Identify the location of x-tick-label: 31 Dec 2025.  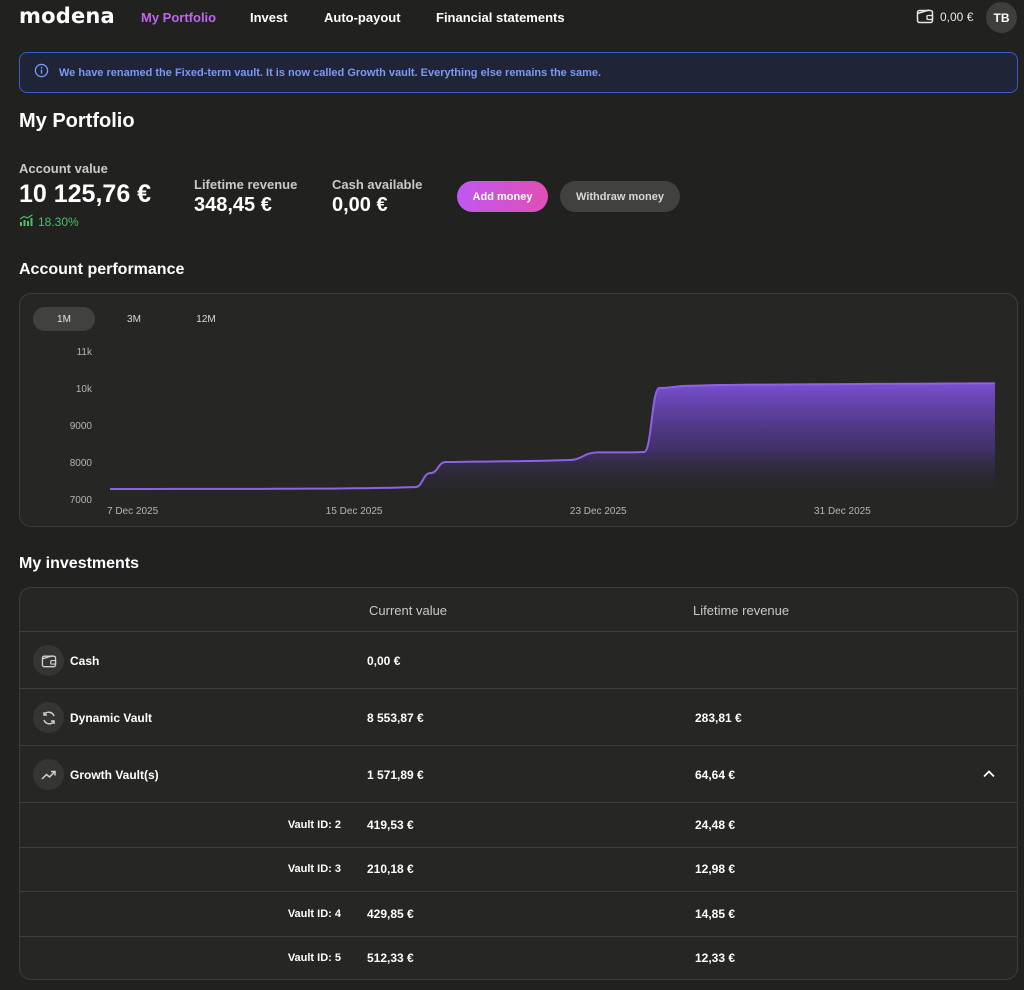
(842, 511).